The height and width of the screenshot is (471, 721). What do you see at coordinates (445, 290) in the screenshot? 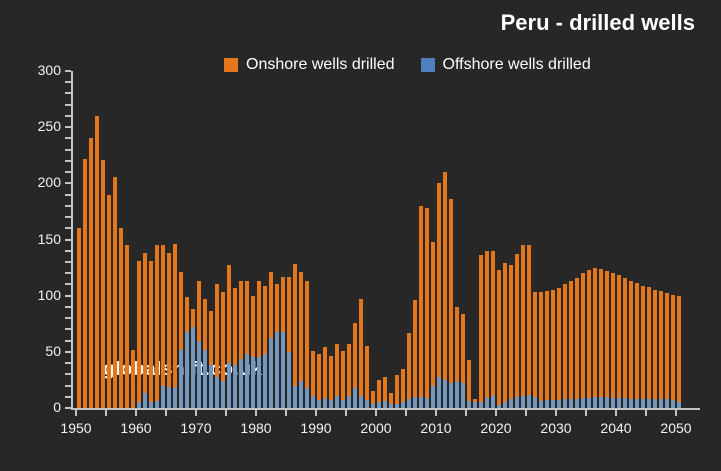
I see `bar-onshore-2011` at bounding box center [445, 290].